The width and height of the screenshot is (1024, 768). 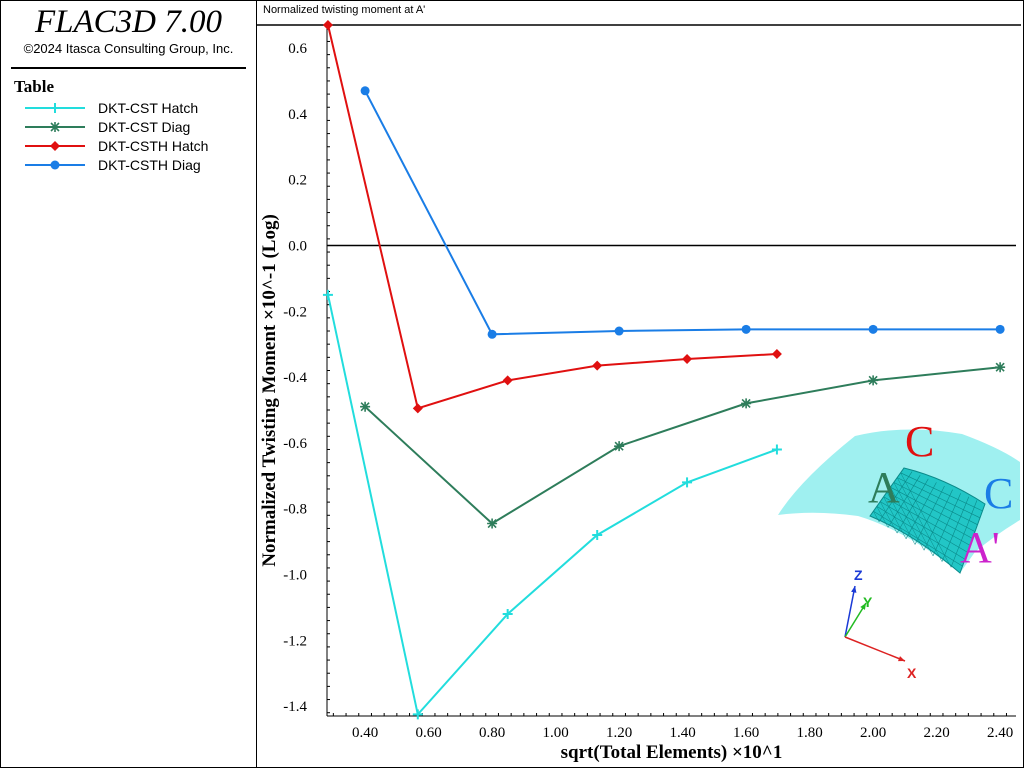 What do you see at coordinates (269, 390) in the screenshot?
I see `y-axis-label: Normalized Twisting Moment ×10^-1 (Log)` at bounding box center [269, 390].